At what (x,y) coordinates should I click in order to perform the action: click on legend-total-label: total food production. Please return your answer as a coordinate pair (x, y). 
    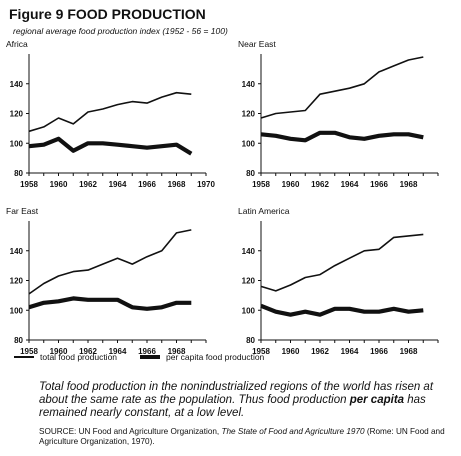
    Looking at the image, I should click on (79, 357).